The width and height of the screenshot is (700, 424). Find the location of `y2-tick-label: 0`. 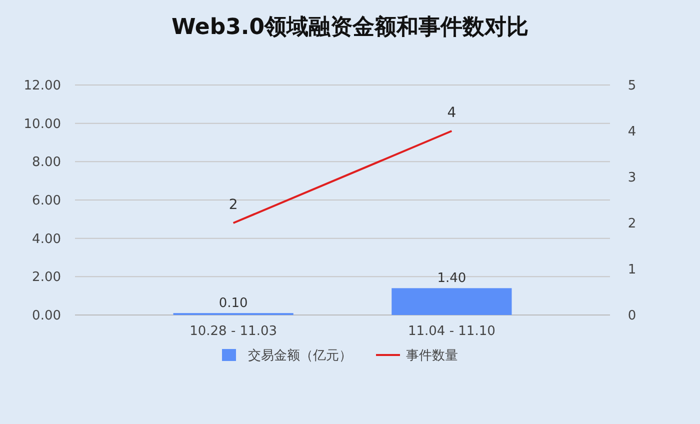

y2-tick-label: 0 is located at coordinates (632, 316).